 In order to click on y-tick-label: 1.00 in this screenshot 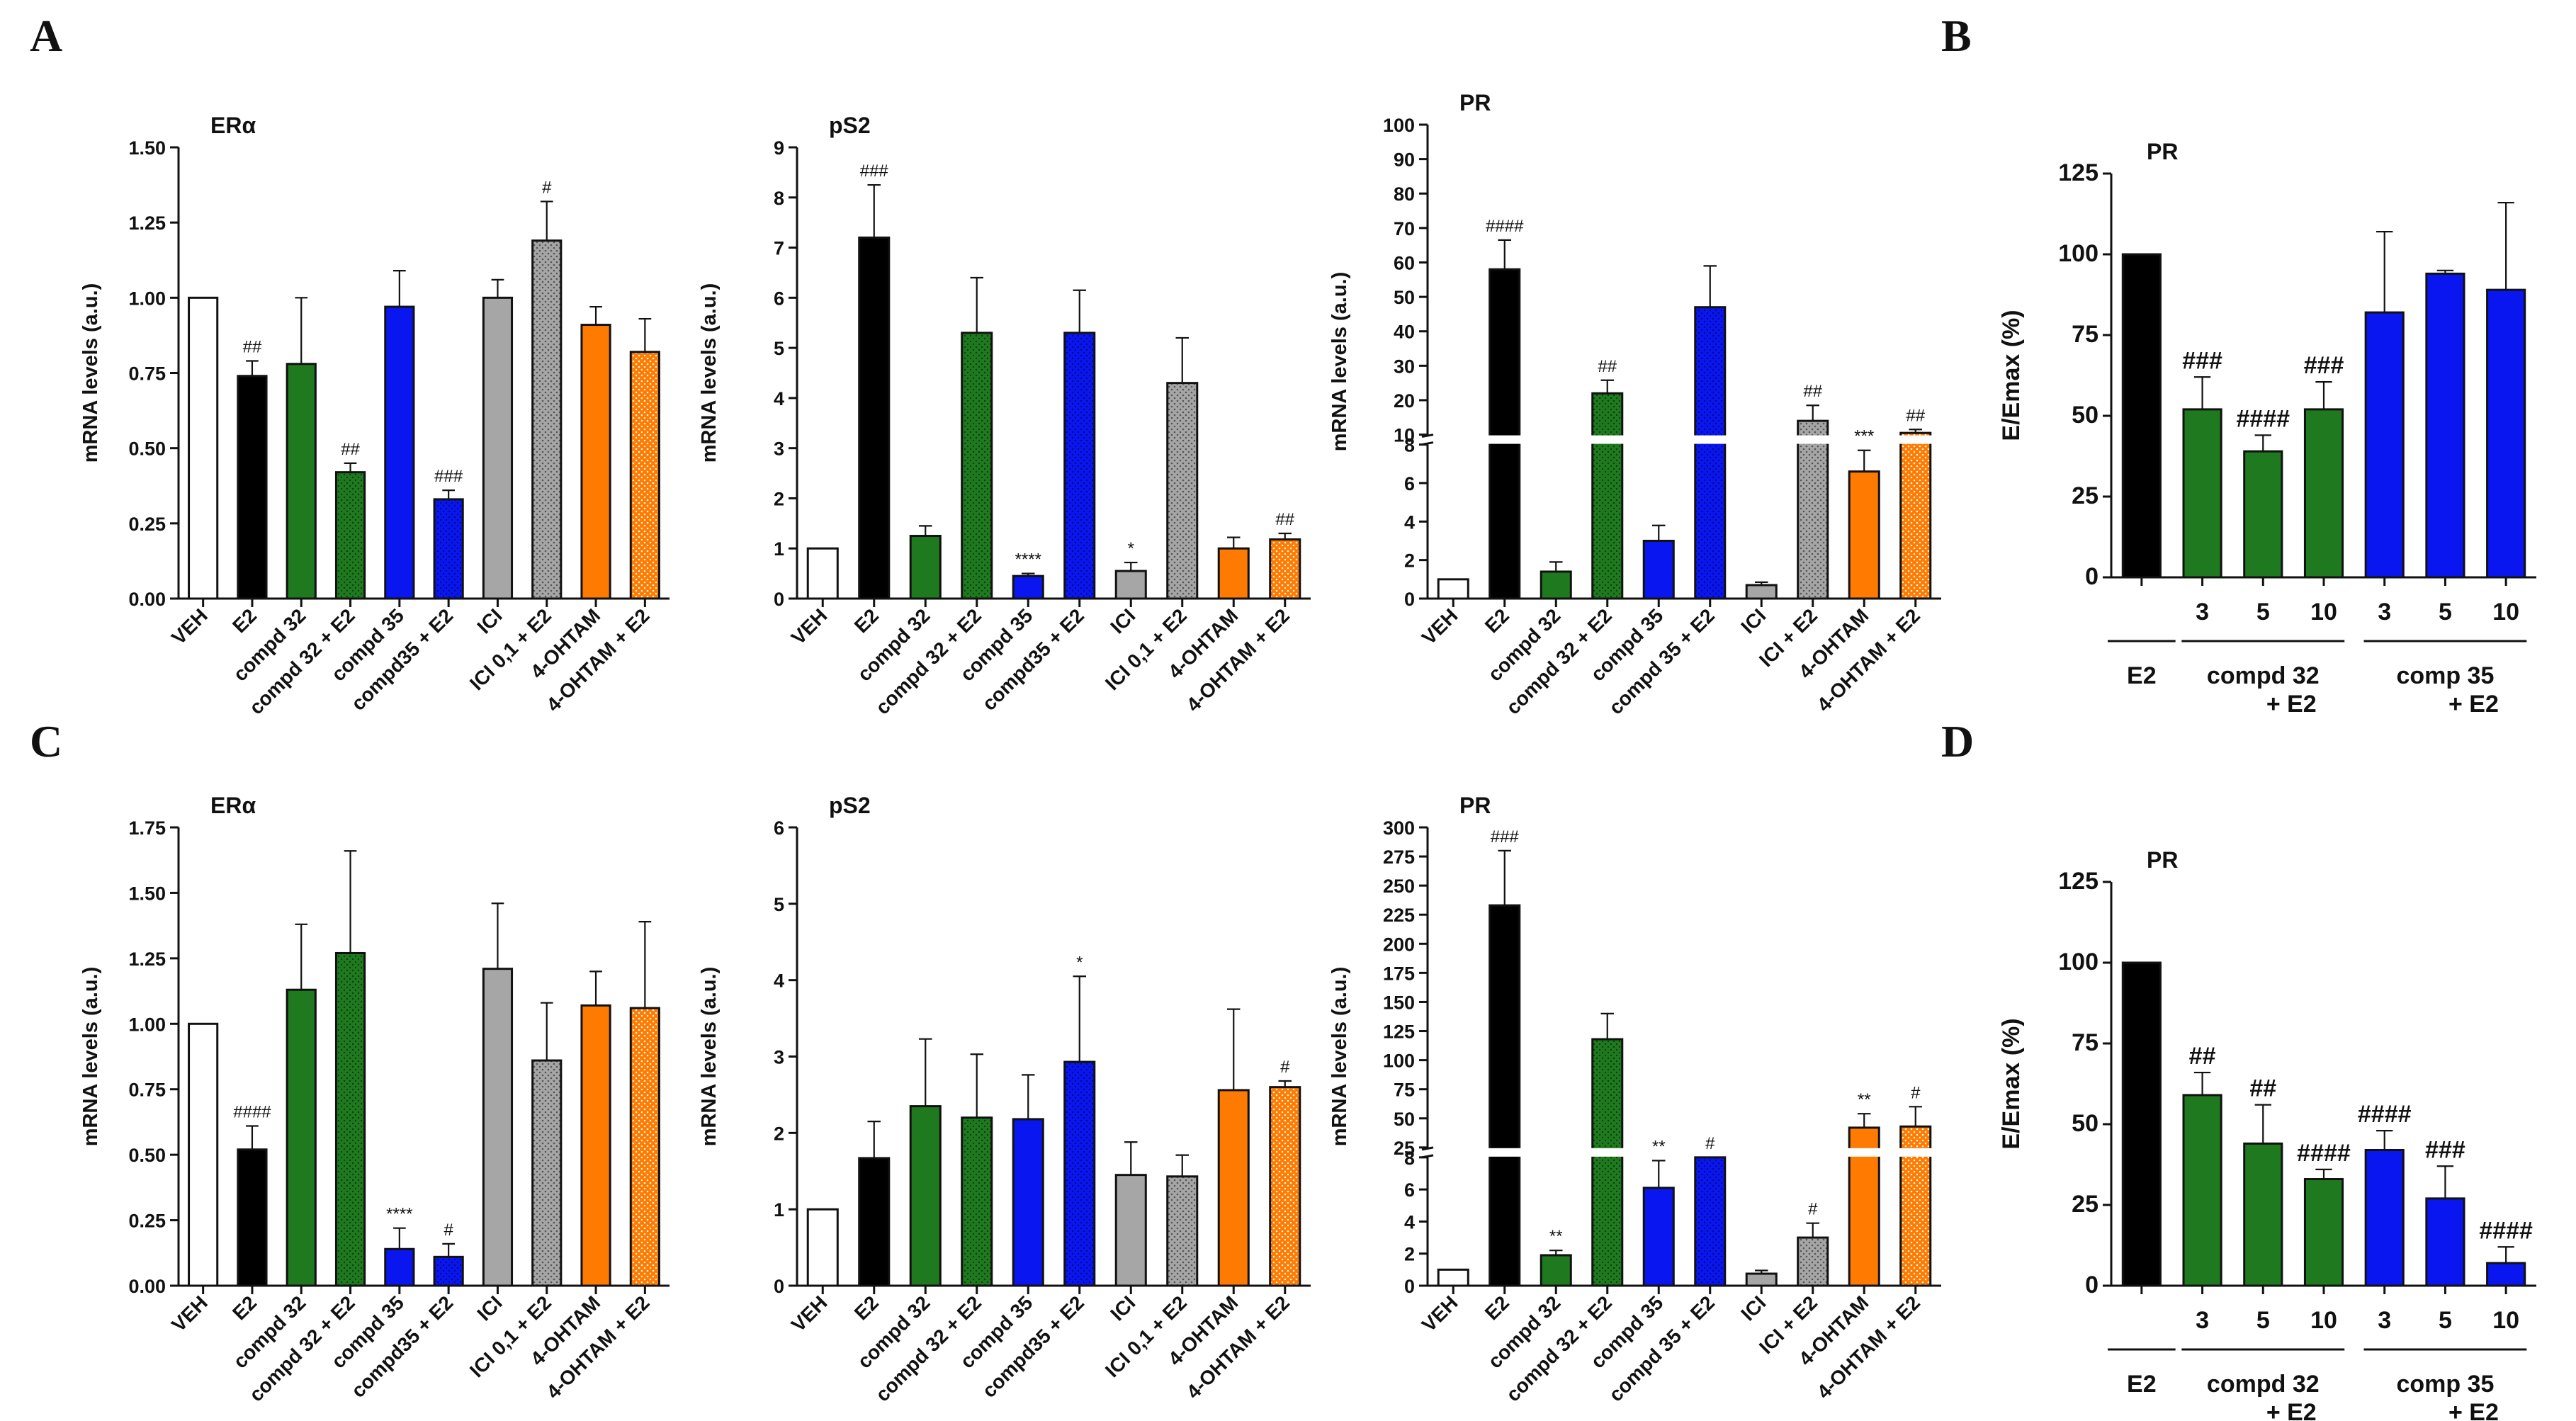, I will do `click(147, 1024)`.